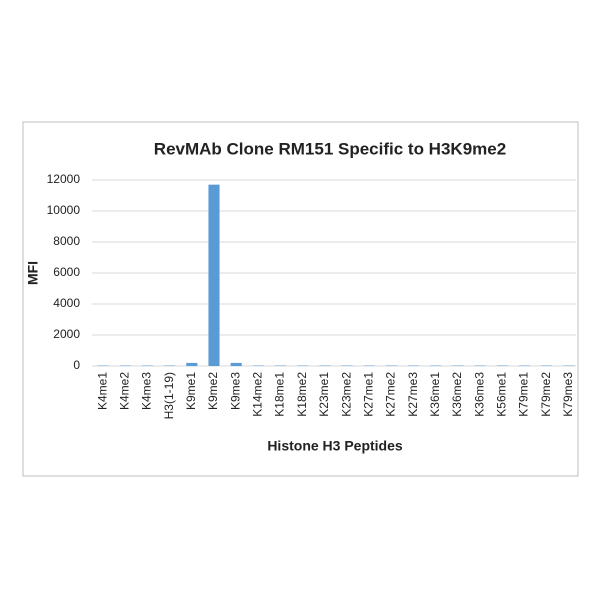 This screenshot has width=600, height=600. What do you see at coordinates (479, 394) in the screenshot?
I see `x-tick-label: K36me3` at bounding box center [479, 394].